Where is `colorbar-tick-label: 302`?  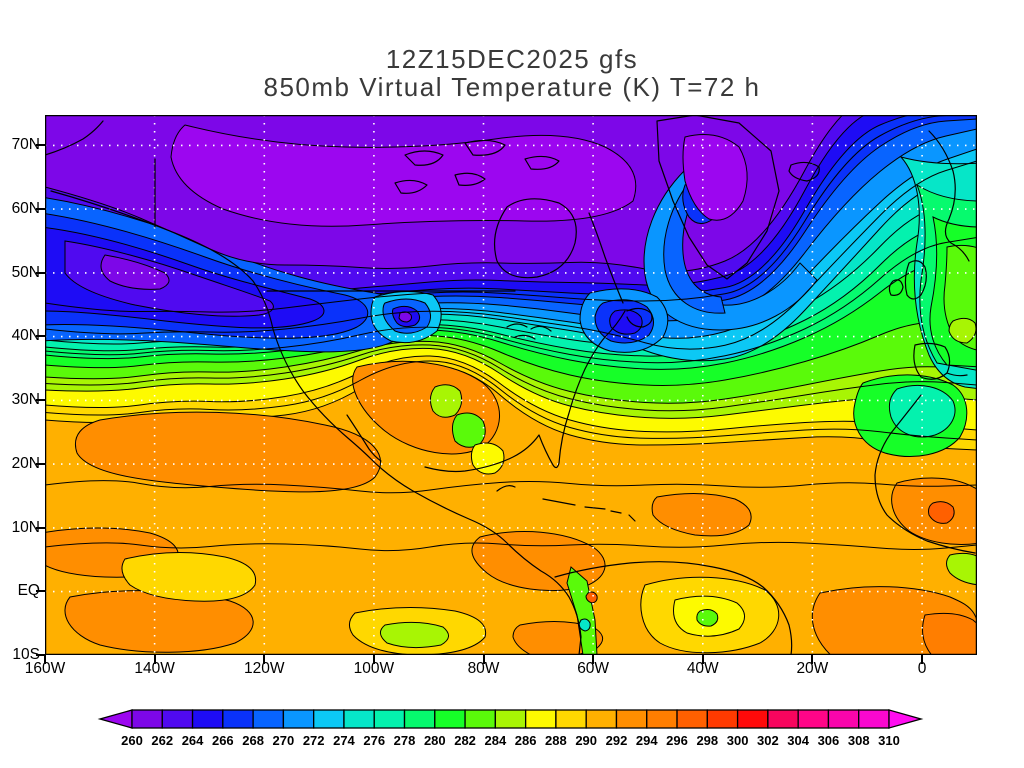 colorbar-tick-label: 302 is located at coordinates (768, 740).